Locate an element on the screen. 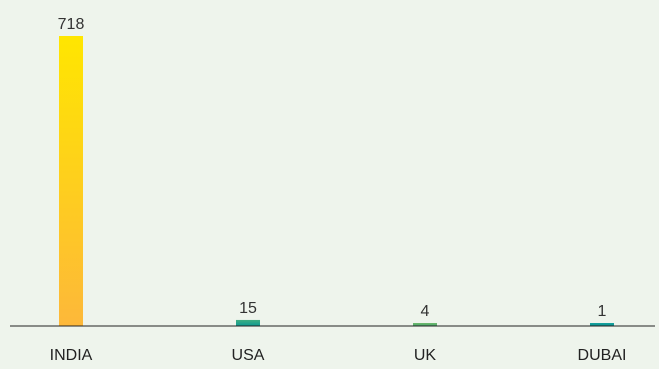 The image size is (659, 369). x-tick-label-dubai: DUBAI is located at coordinates (602, 355).